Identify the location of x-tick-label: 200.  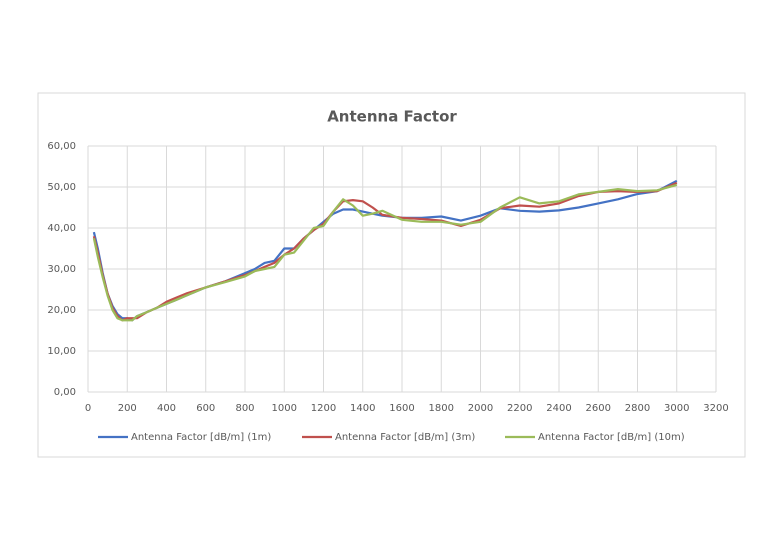
(127, 408).